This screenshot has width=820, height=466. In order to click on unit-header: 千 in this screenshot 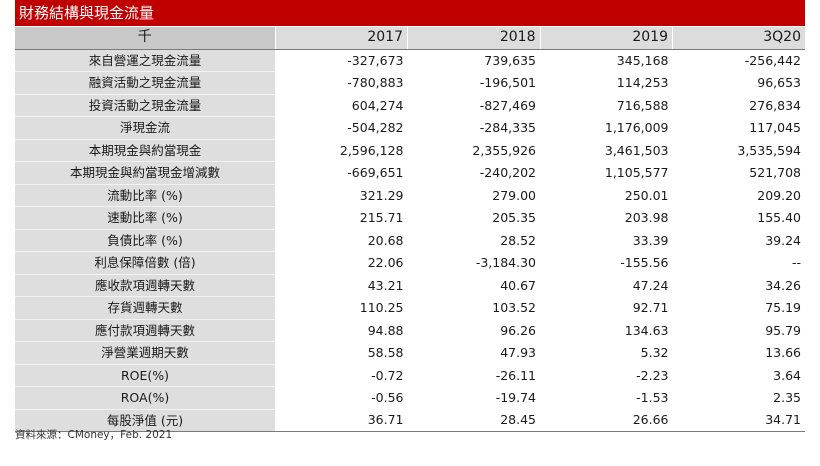, I will do `click(145, 38)`.